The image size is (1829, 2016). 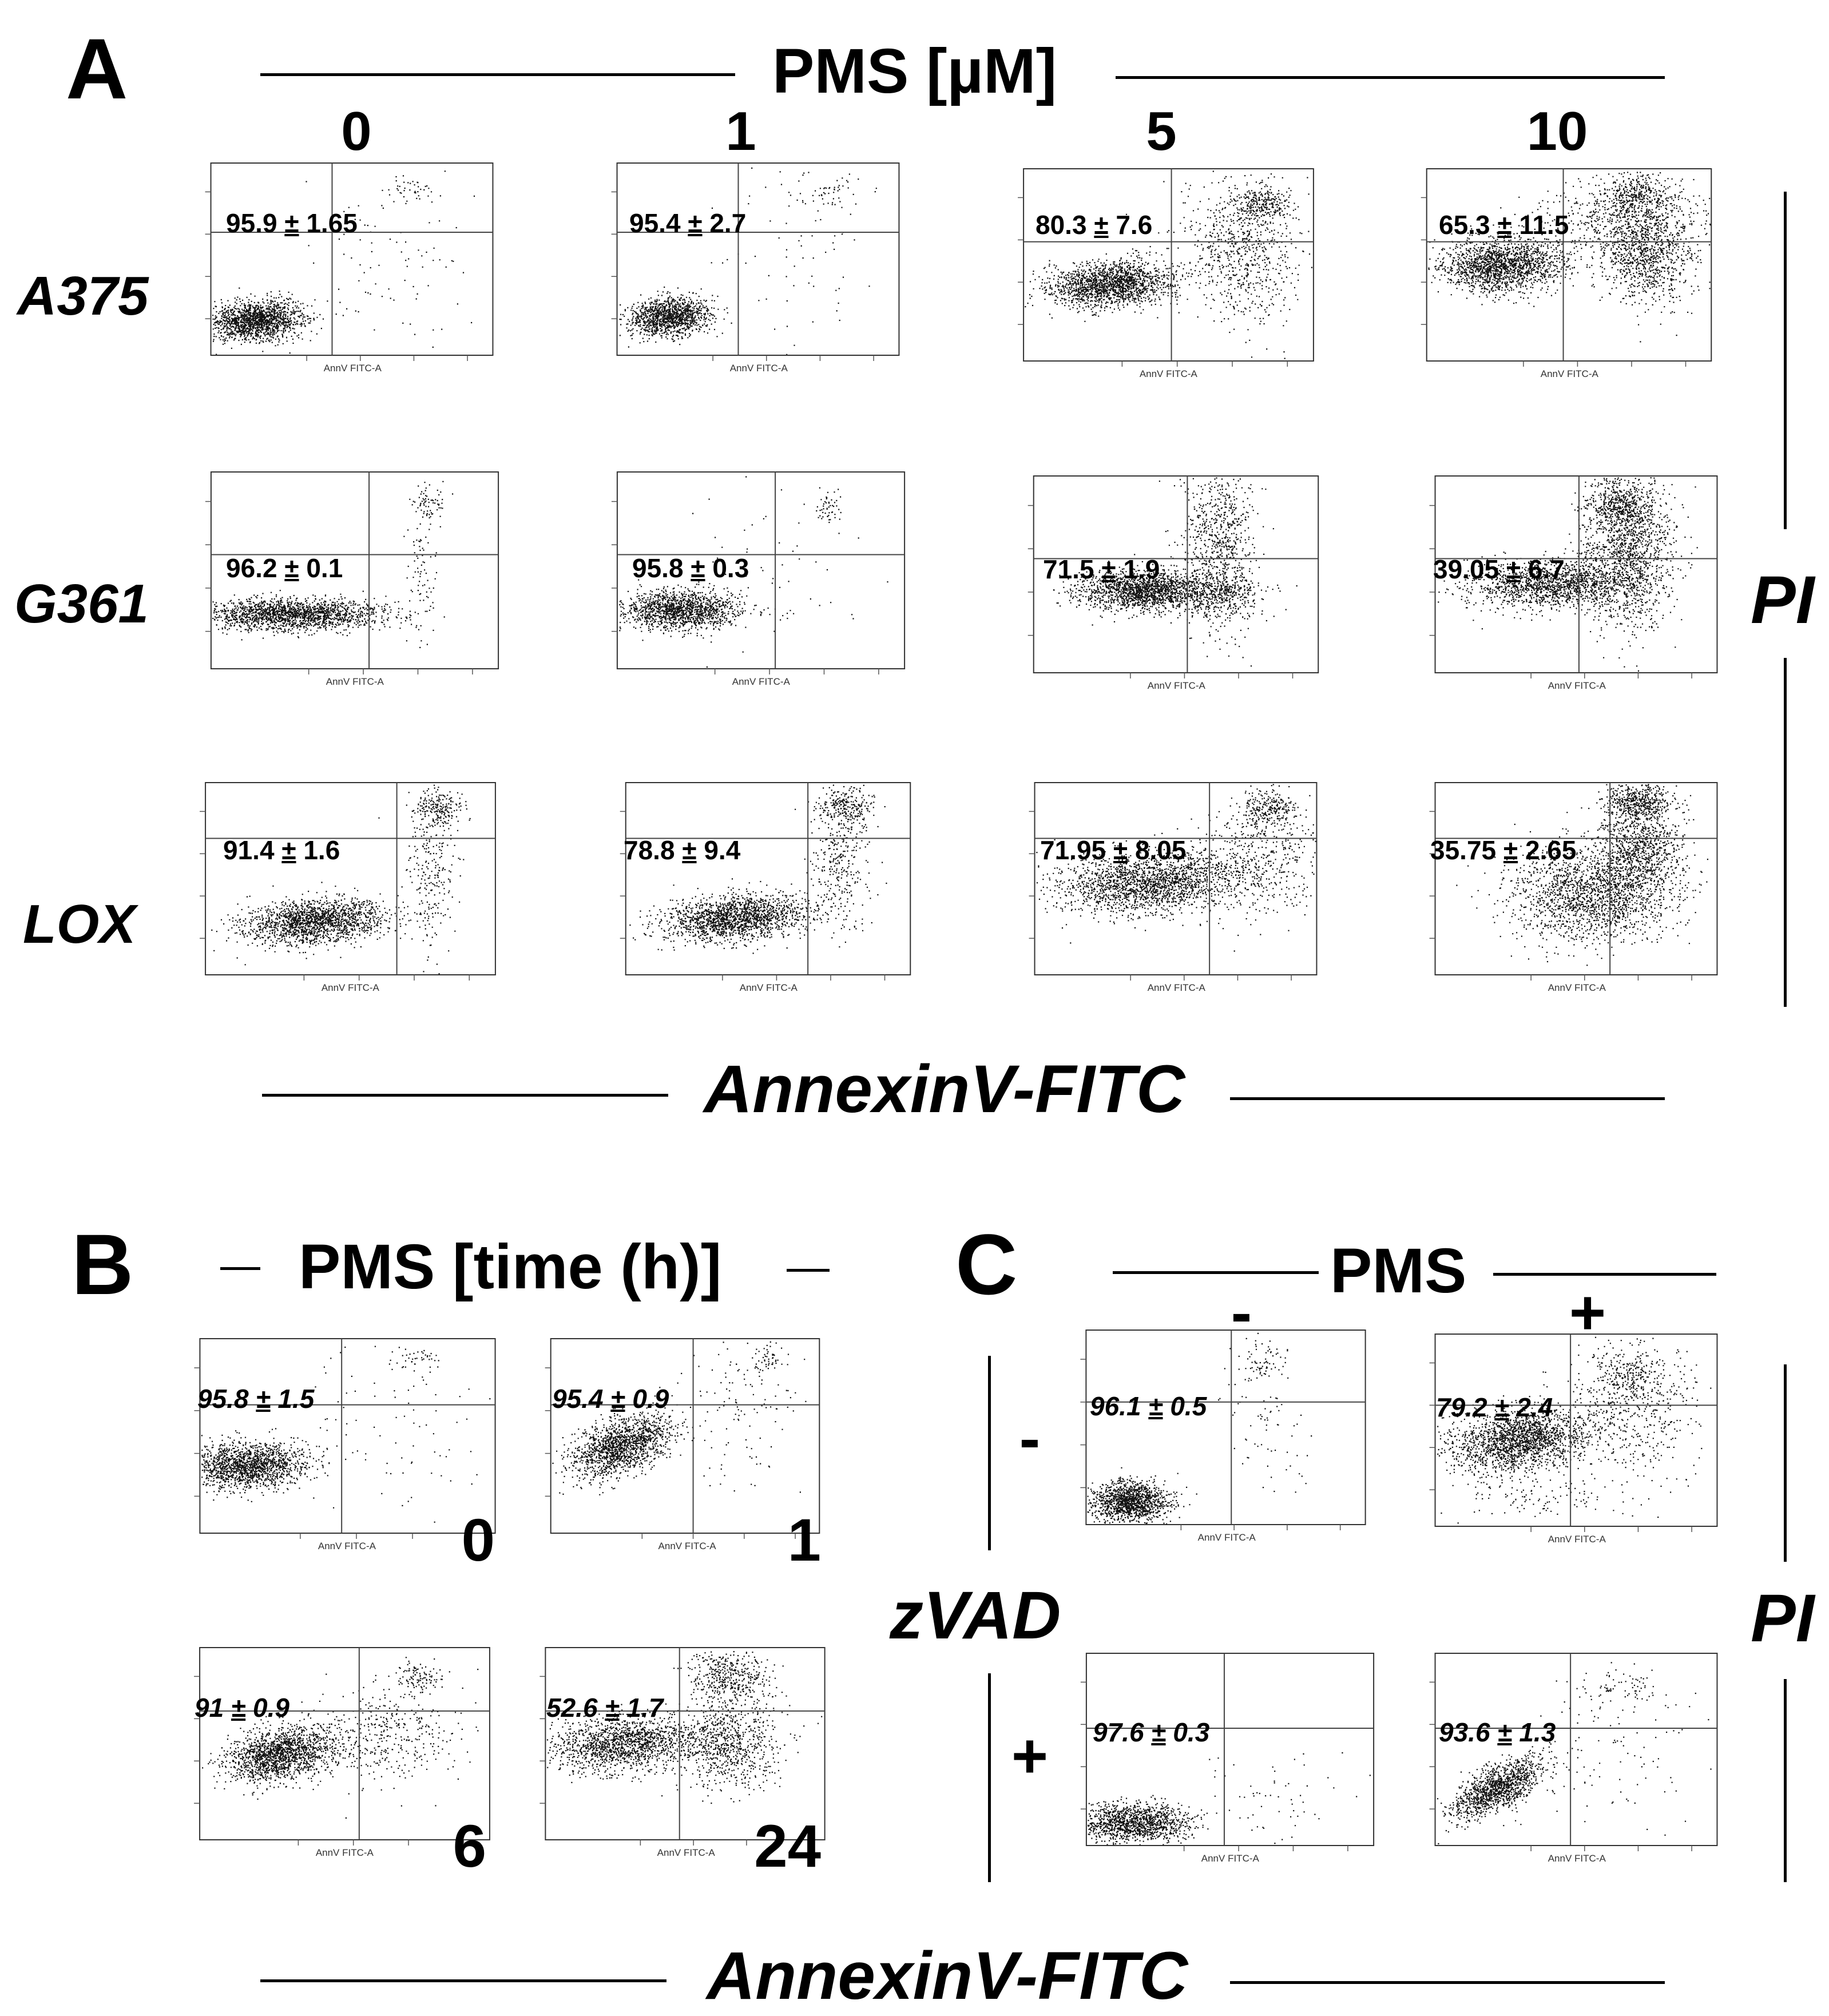 I want to click on panel-b-header-rule-right, so click(x=809, y=1270).